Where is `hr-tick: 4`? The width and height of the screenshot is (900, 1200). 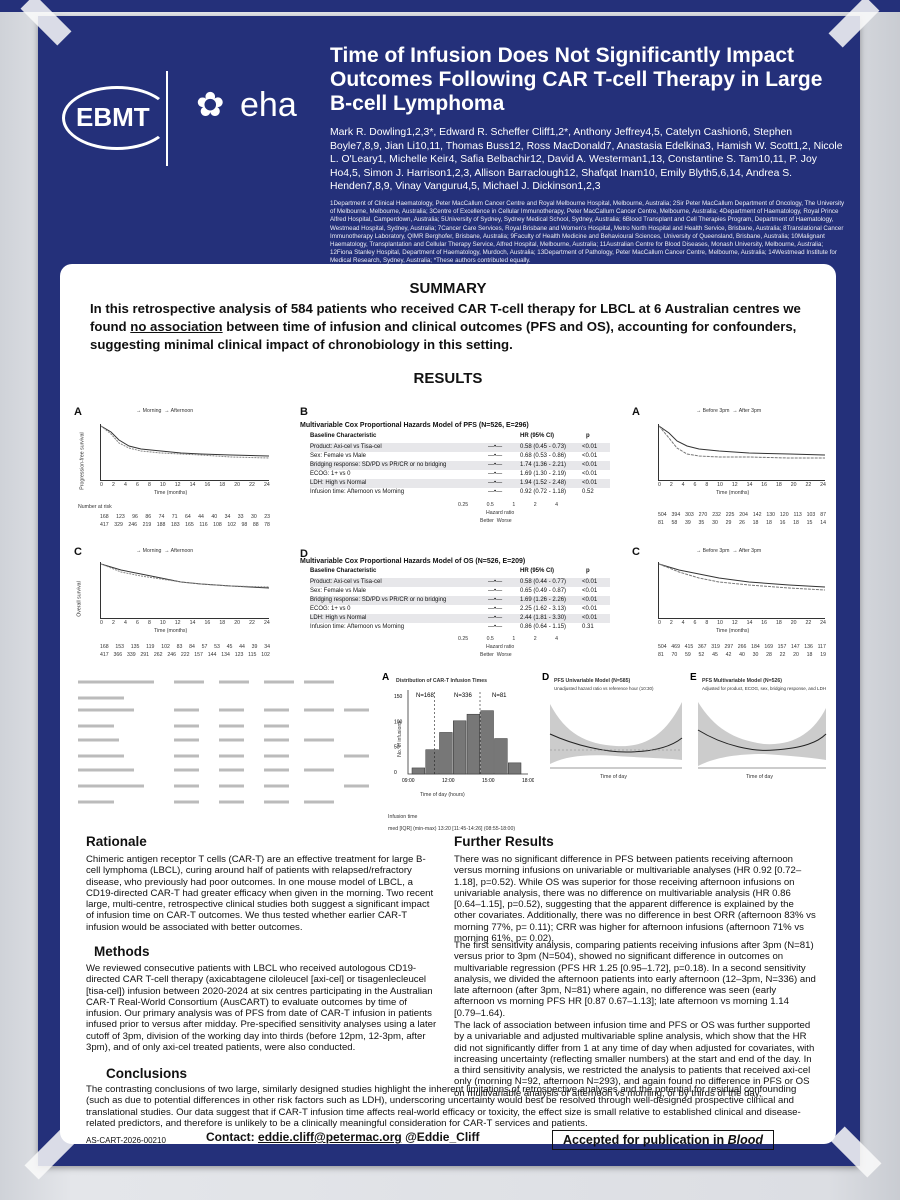 hr-tick: 4 is located at coordinates (556, 639).